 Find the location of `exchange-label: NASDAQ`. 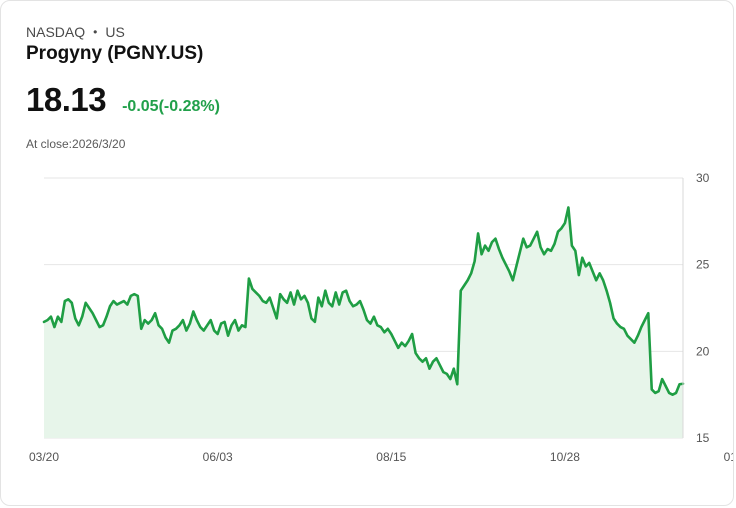

exchange-label: NASDAQ is located at coordinates (56, 32).